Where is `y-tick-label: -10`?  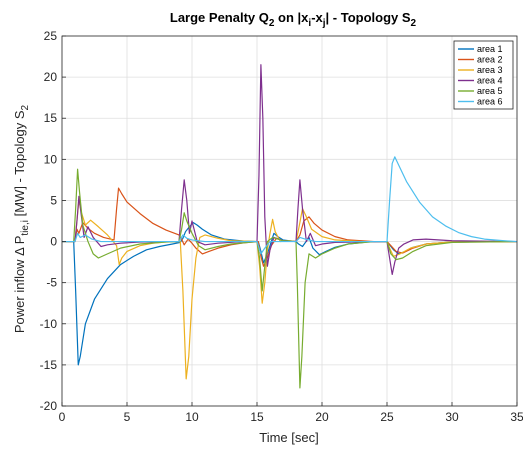 y-tick-label: -10 is located at coordinates (49, 324).